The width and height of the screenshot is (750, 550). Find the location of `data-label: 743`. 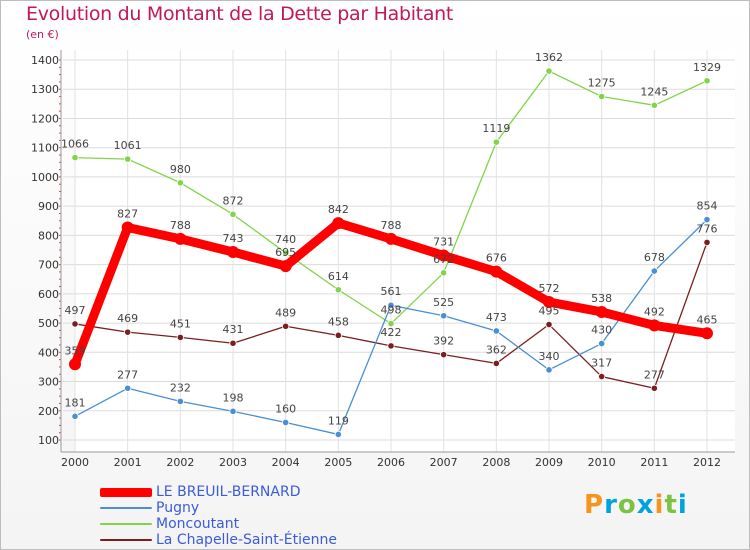

data-label: 743 is located at coordinates (233, 238).